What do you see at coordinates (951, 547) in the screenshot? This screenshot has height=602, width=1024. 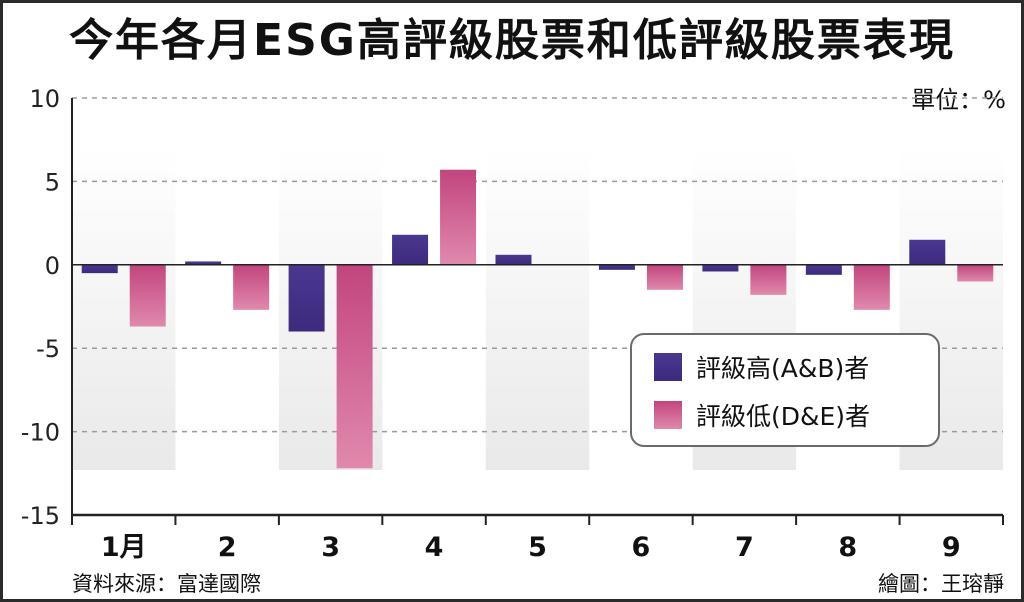 I see `x-category-label: 9` at bounding box center [951, 547].